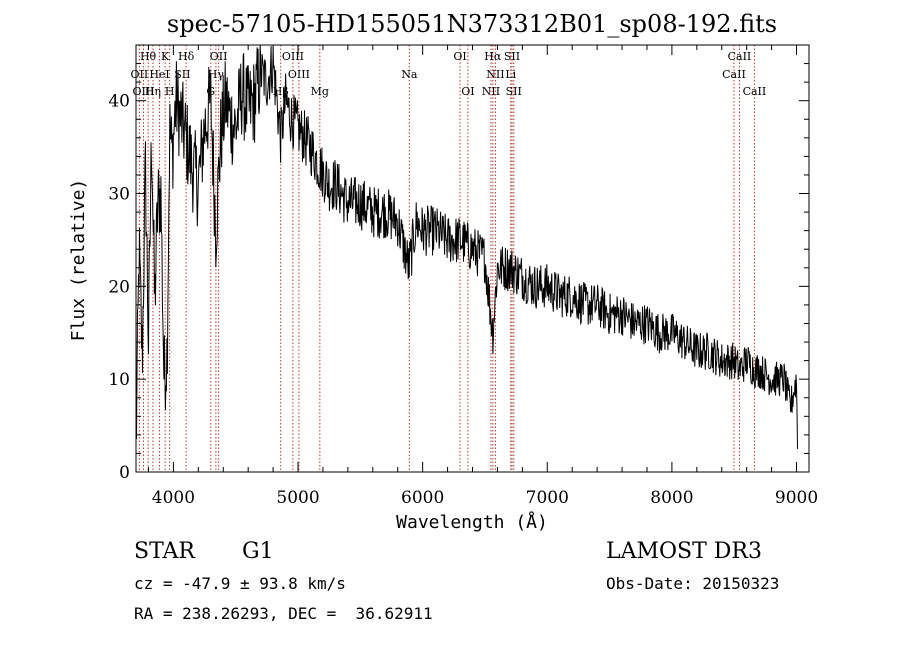 The width and height of the screenshot is (900, 649). I want to click on y-tick-label: 30, so click(119, 195).